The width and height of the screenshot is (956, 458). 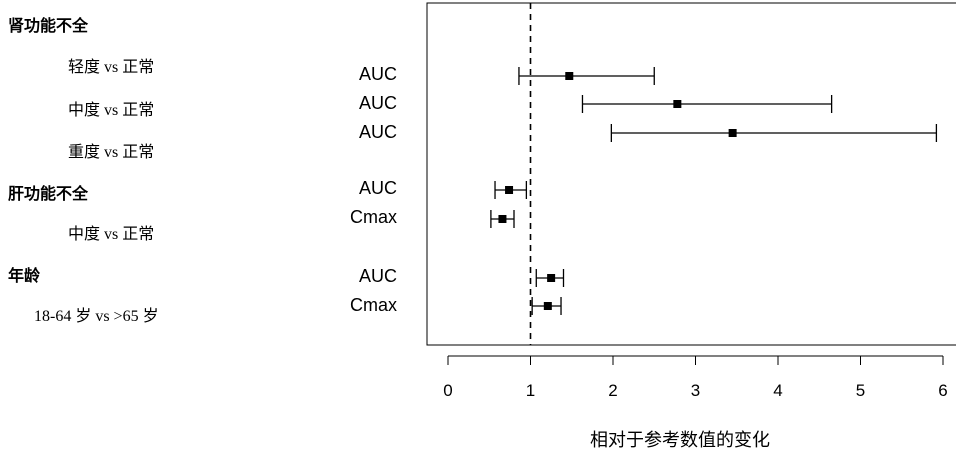 What do you see at coordinates (942, 390) in the screenshot?
I see `x-tick-label: 6` at bounding box center [942, 390].